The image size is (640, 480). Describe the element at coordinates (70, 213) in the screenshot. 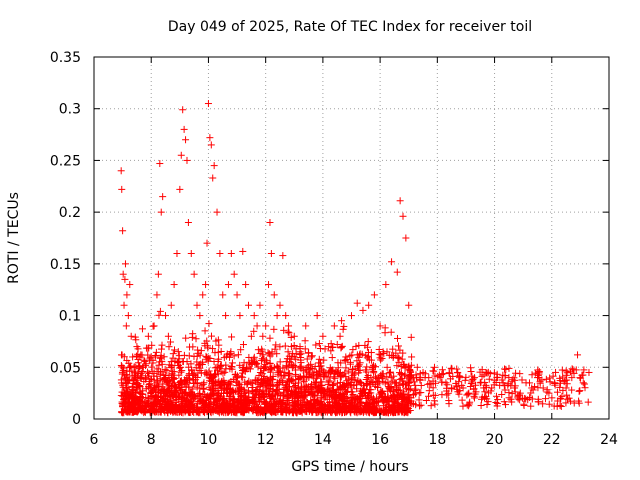

I see `y-tick-label: 0.2` at that location.